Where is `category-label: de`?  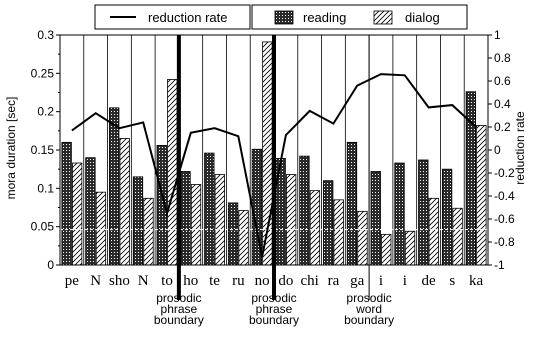 category-label: de is located at coordinates (428, 281).